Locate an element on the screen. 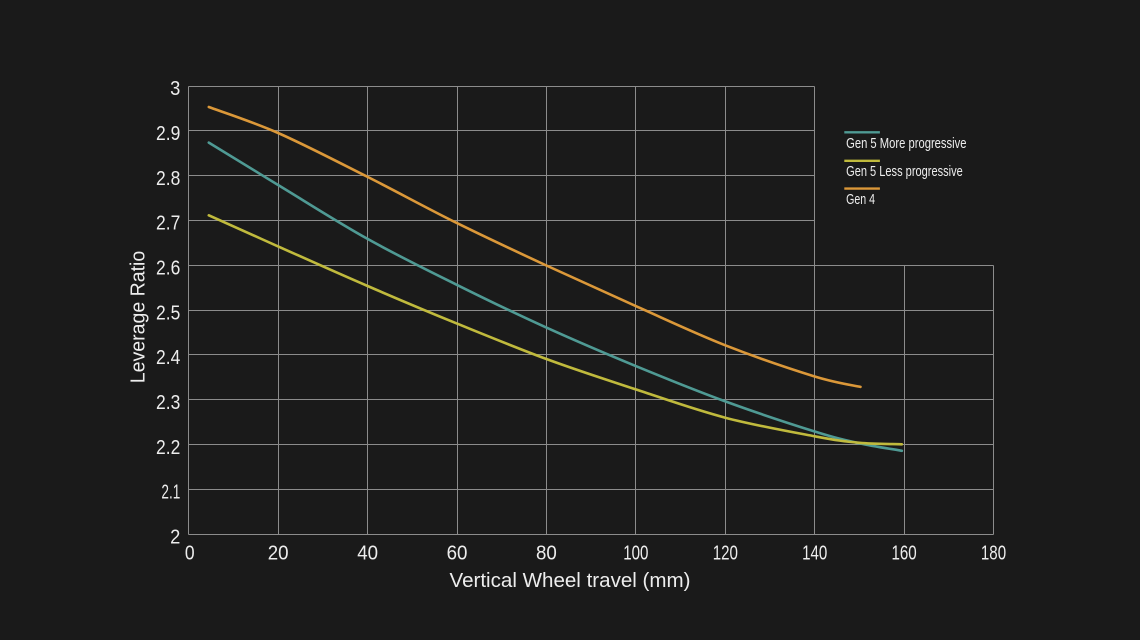  svg-text: Leverage Ratio is located at coordinates (139, 317).